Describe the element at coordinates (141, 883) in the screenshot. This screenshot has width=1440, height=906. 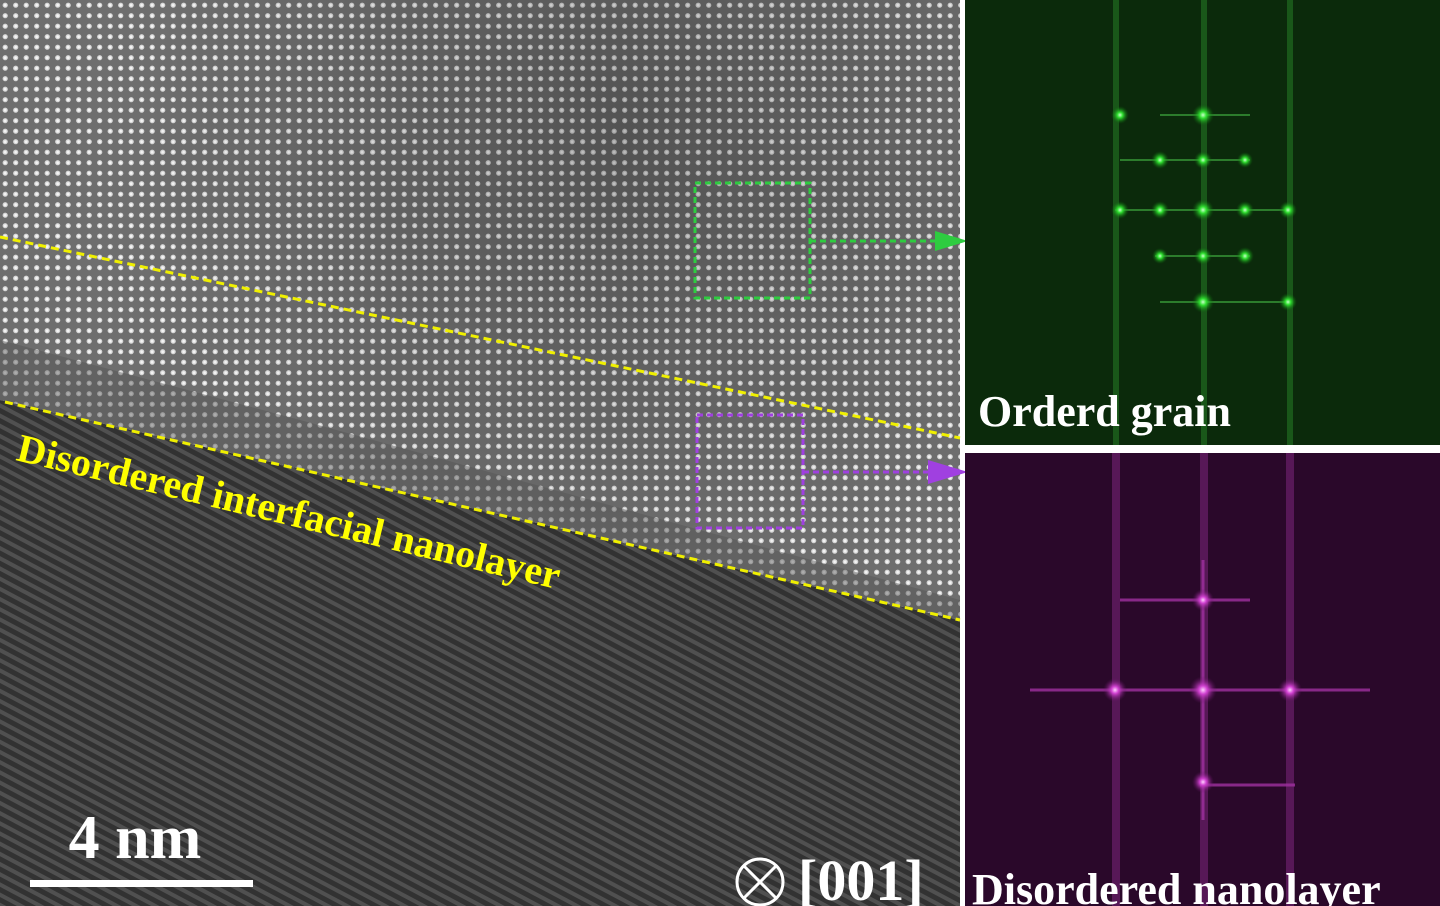
I see `scale-bar` at that location.